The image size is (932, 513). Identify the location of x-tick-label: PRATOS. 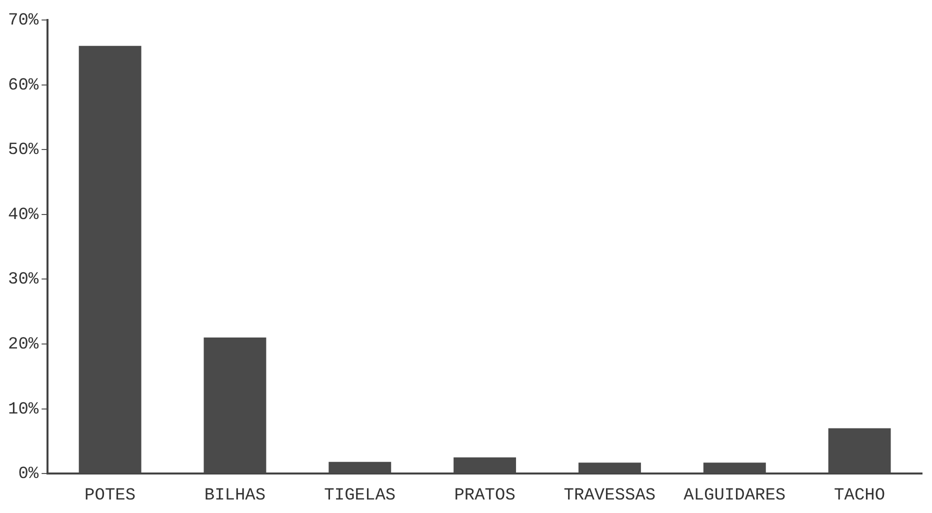
(485, 496).